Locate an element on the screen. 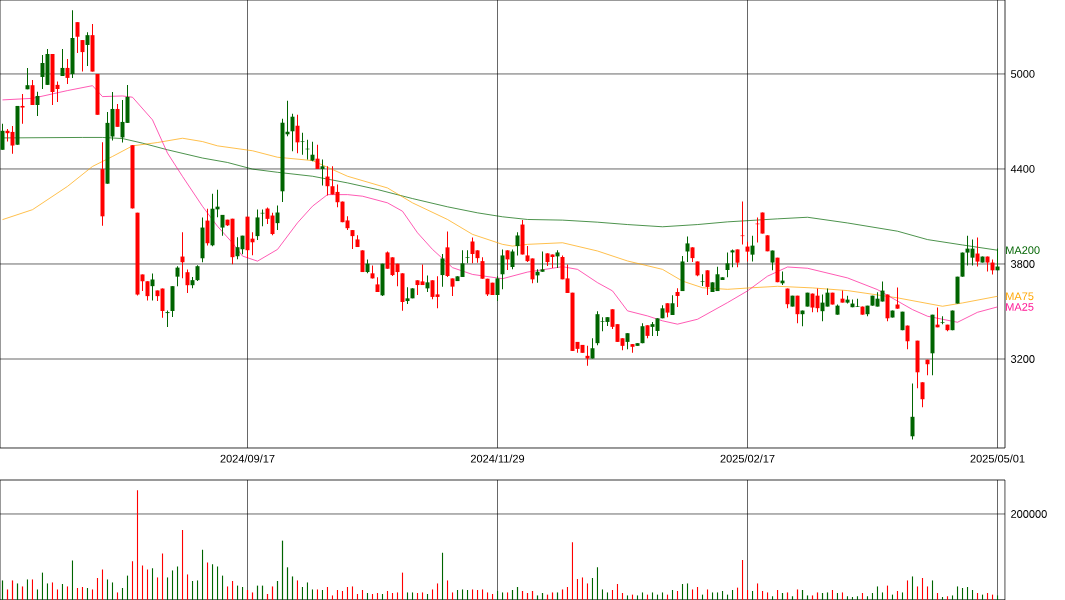 This screenshot has width=1065, height=600. x-tick-label: 2024/11/29 is located at coordinates (497, 458).